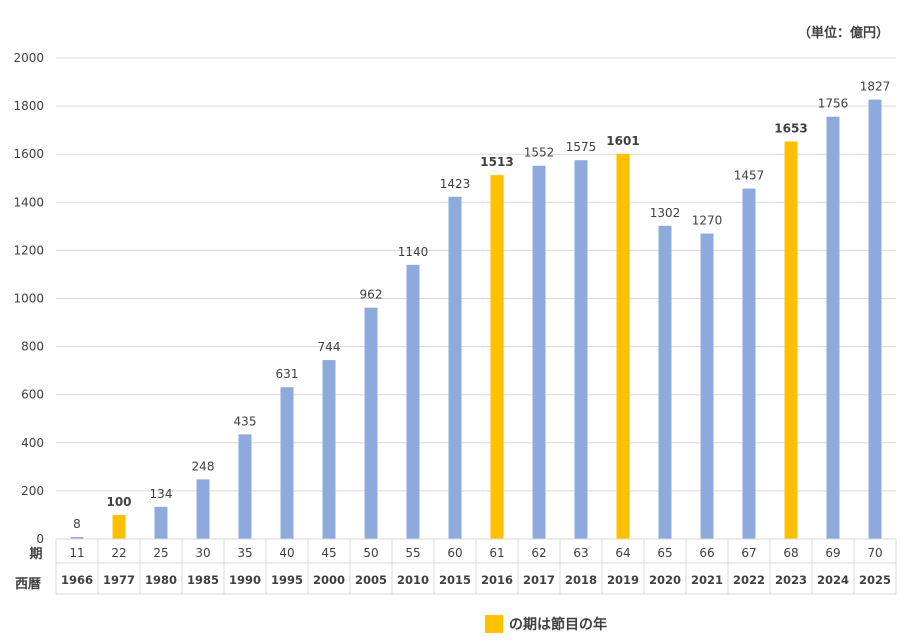 The width and height of the screenshot is (919, 644). What do you see at coordinates (413, 580) in the screenshot?
I see `x-tick-year: 2010` at bounding box center [413, 580].